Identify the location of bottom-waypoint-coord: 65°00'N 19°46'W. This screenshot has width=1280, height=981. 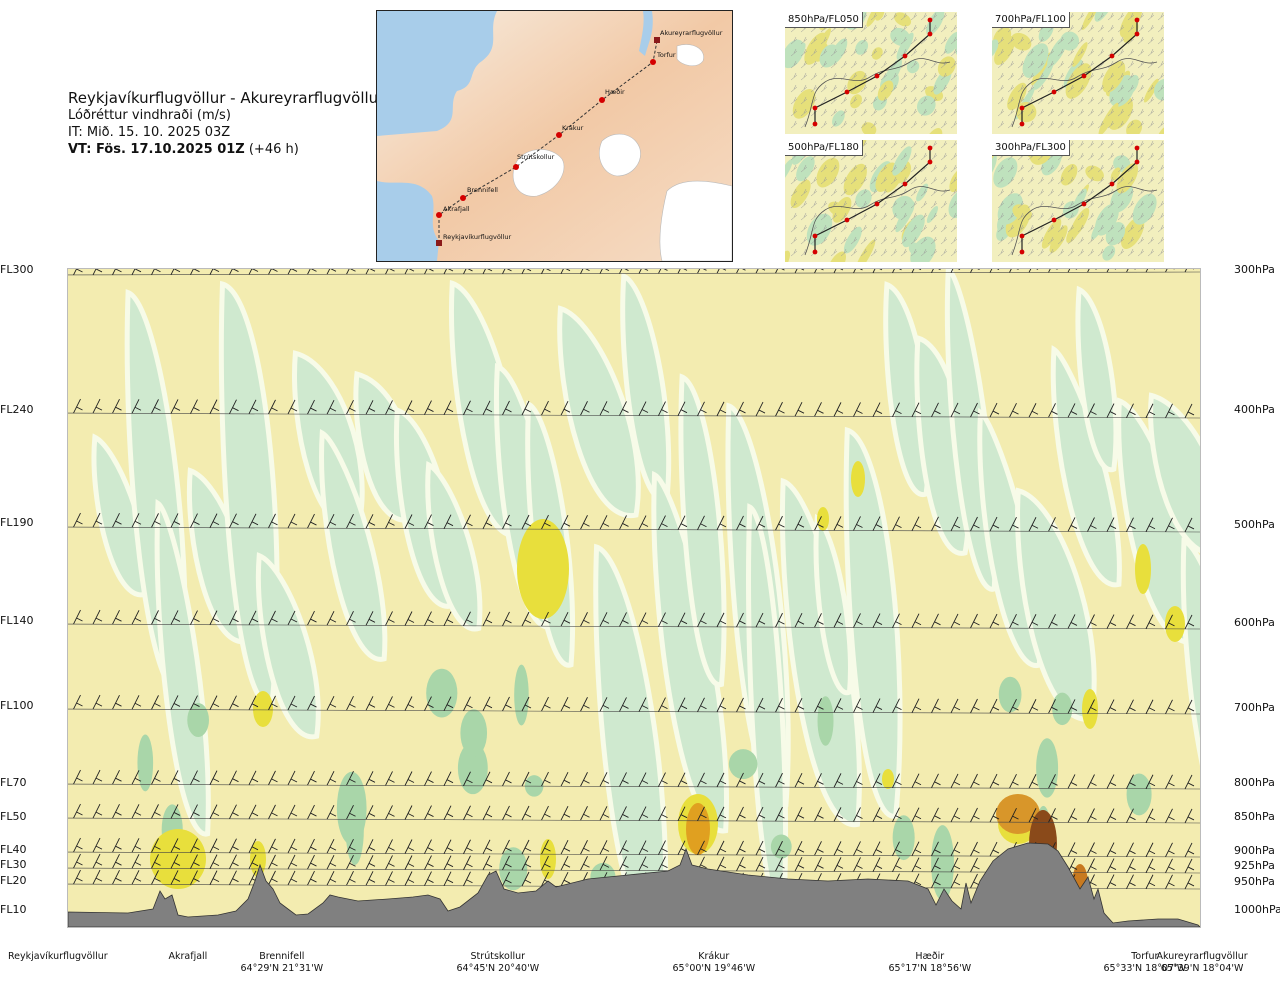
(714, 968).